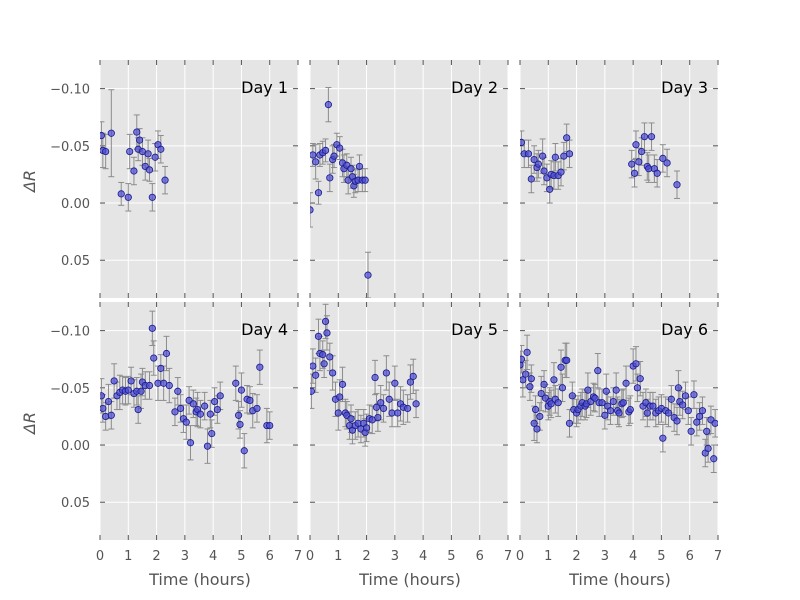 The height and width of the screenshot is (600, 800). Describe the element at coordinates (310, 556) in the screenshot. I see `x-tick-label: 0` at that location.